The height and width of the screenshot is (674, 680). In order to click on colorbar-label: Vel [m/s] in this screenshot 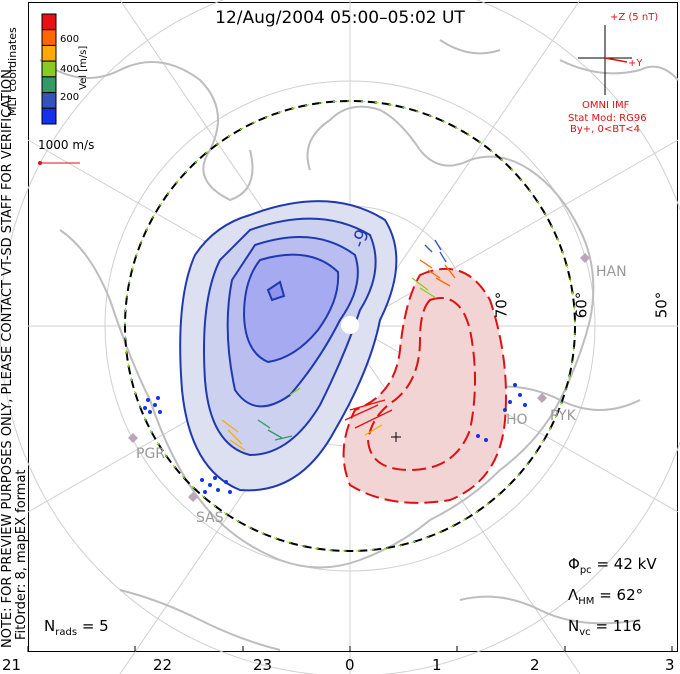, I will do `click(83, 67)`.